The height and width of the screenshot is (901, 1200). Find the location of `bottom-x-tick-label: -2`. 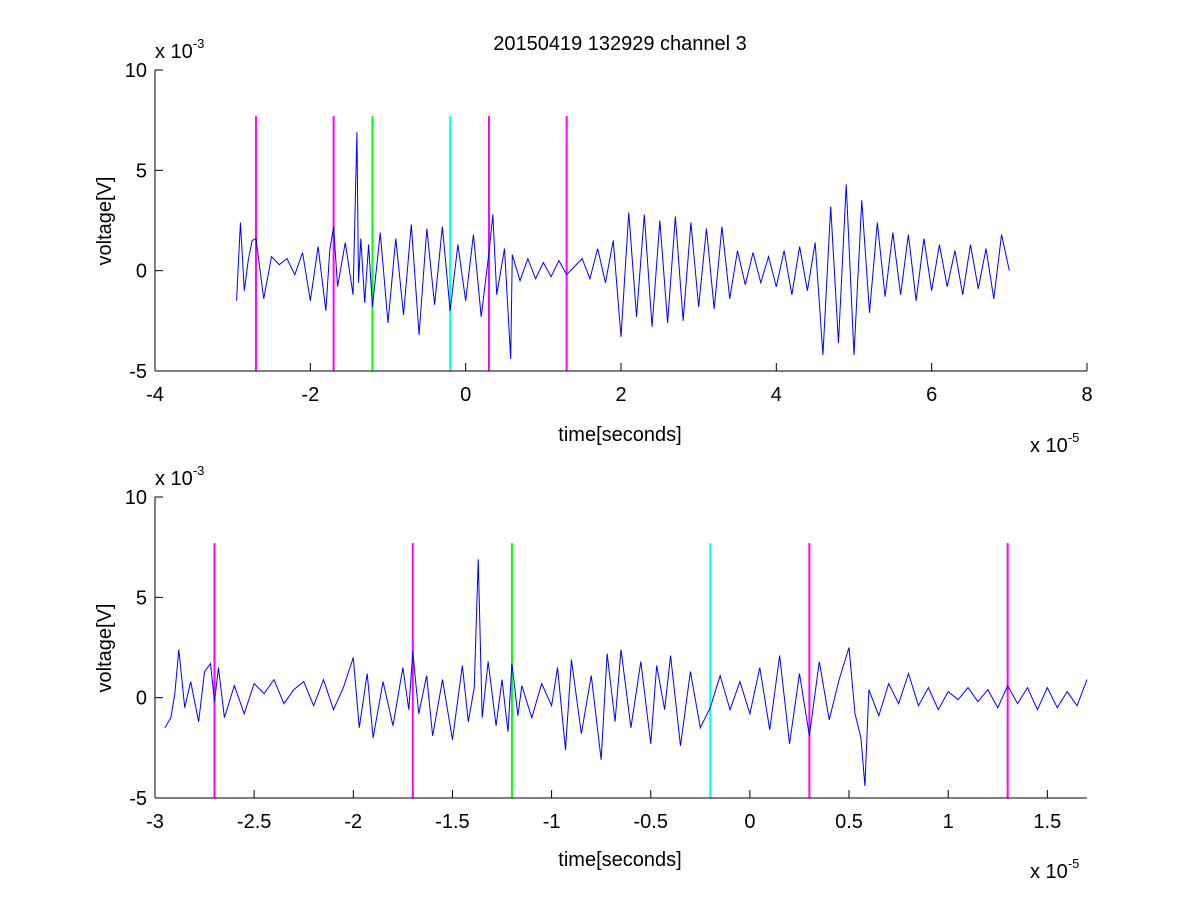

bottom-x-tick-label: -2 is located at coordinates (353, 822).